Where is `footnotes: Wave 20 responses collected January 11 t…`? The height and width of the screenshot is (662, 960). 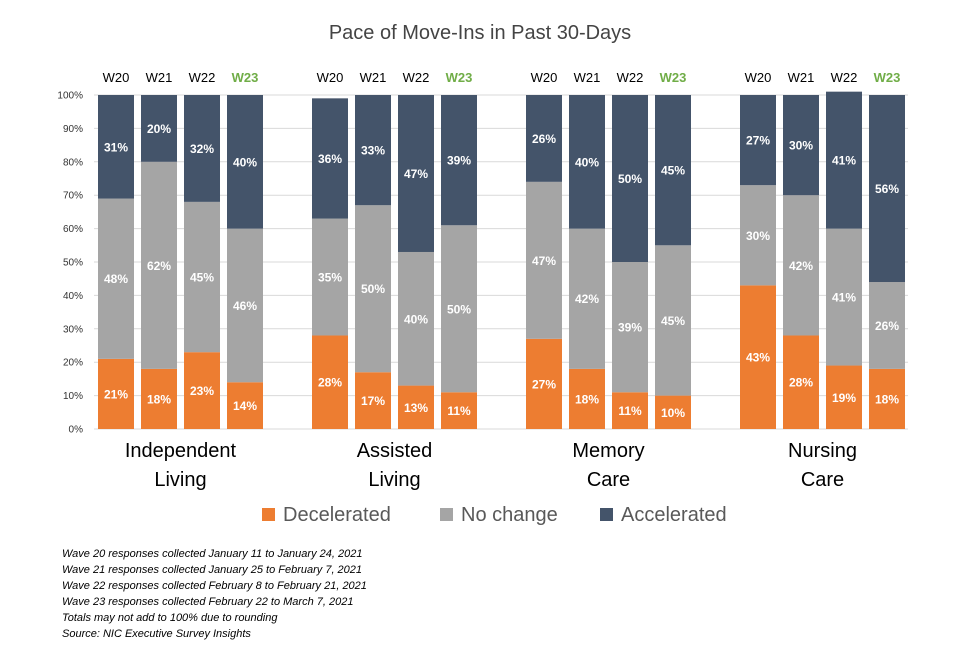
footnotes: Wave 20 responses collected January 11 t… is located at coordinates (214, 594).